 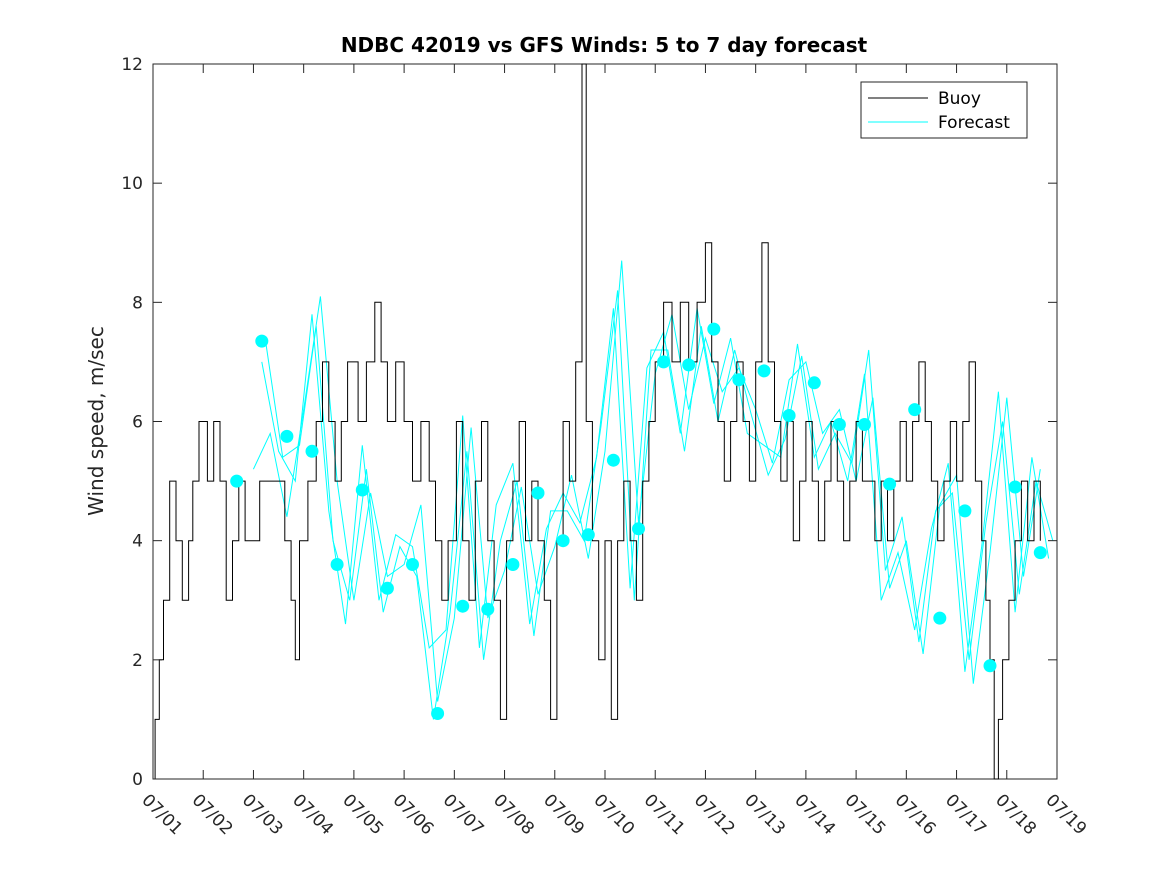 What do you see at coordinates (613, 814) in the screenshot?
I see `x-tick-label: 07/10` at bounding box center [613, 814].